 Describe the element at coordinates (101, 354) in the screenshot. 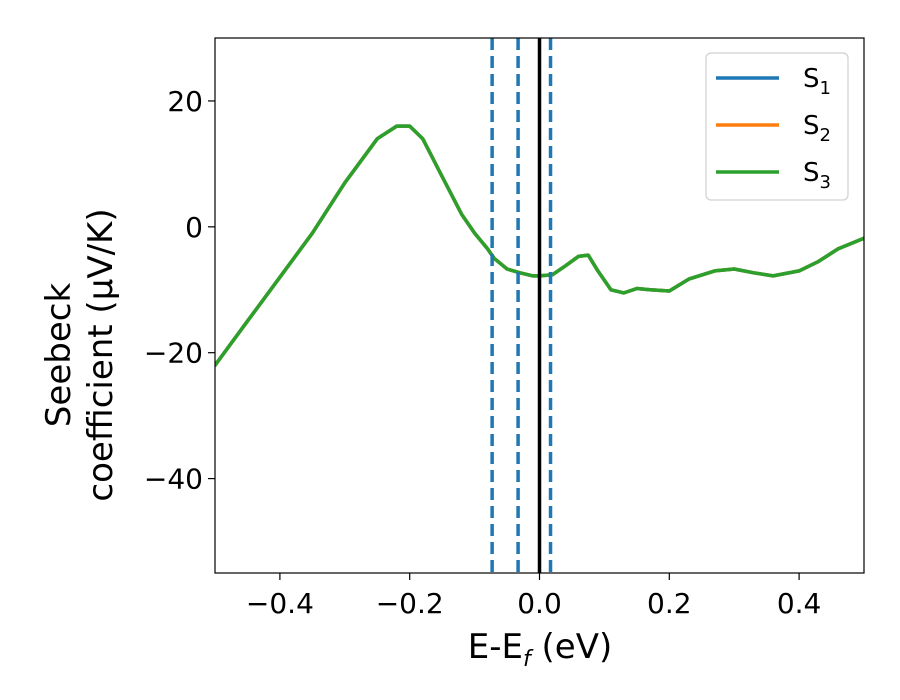

I see `y-axis-label-line2: coefficient (μV/K)` at that location.